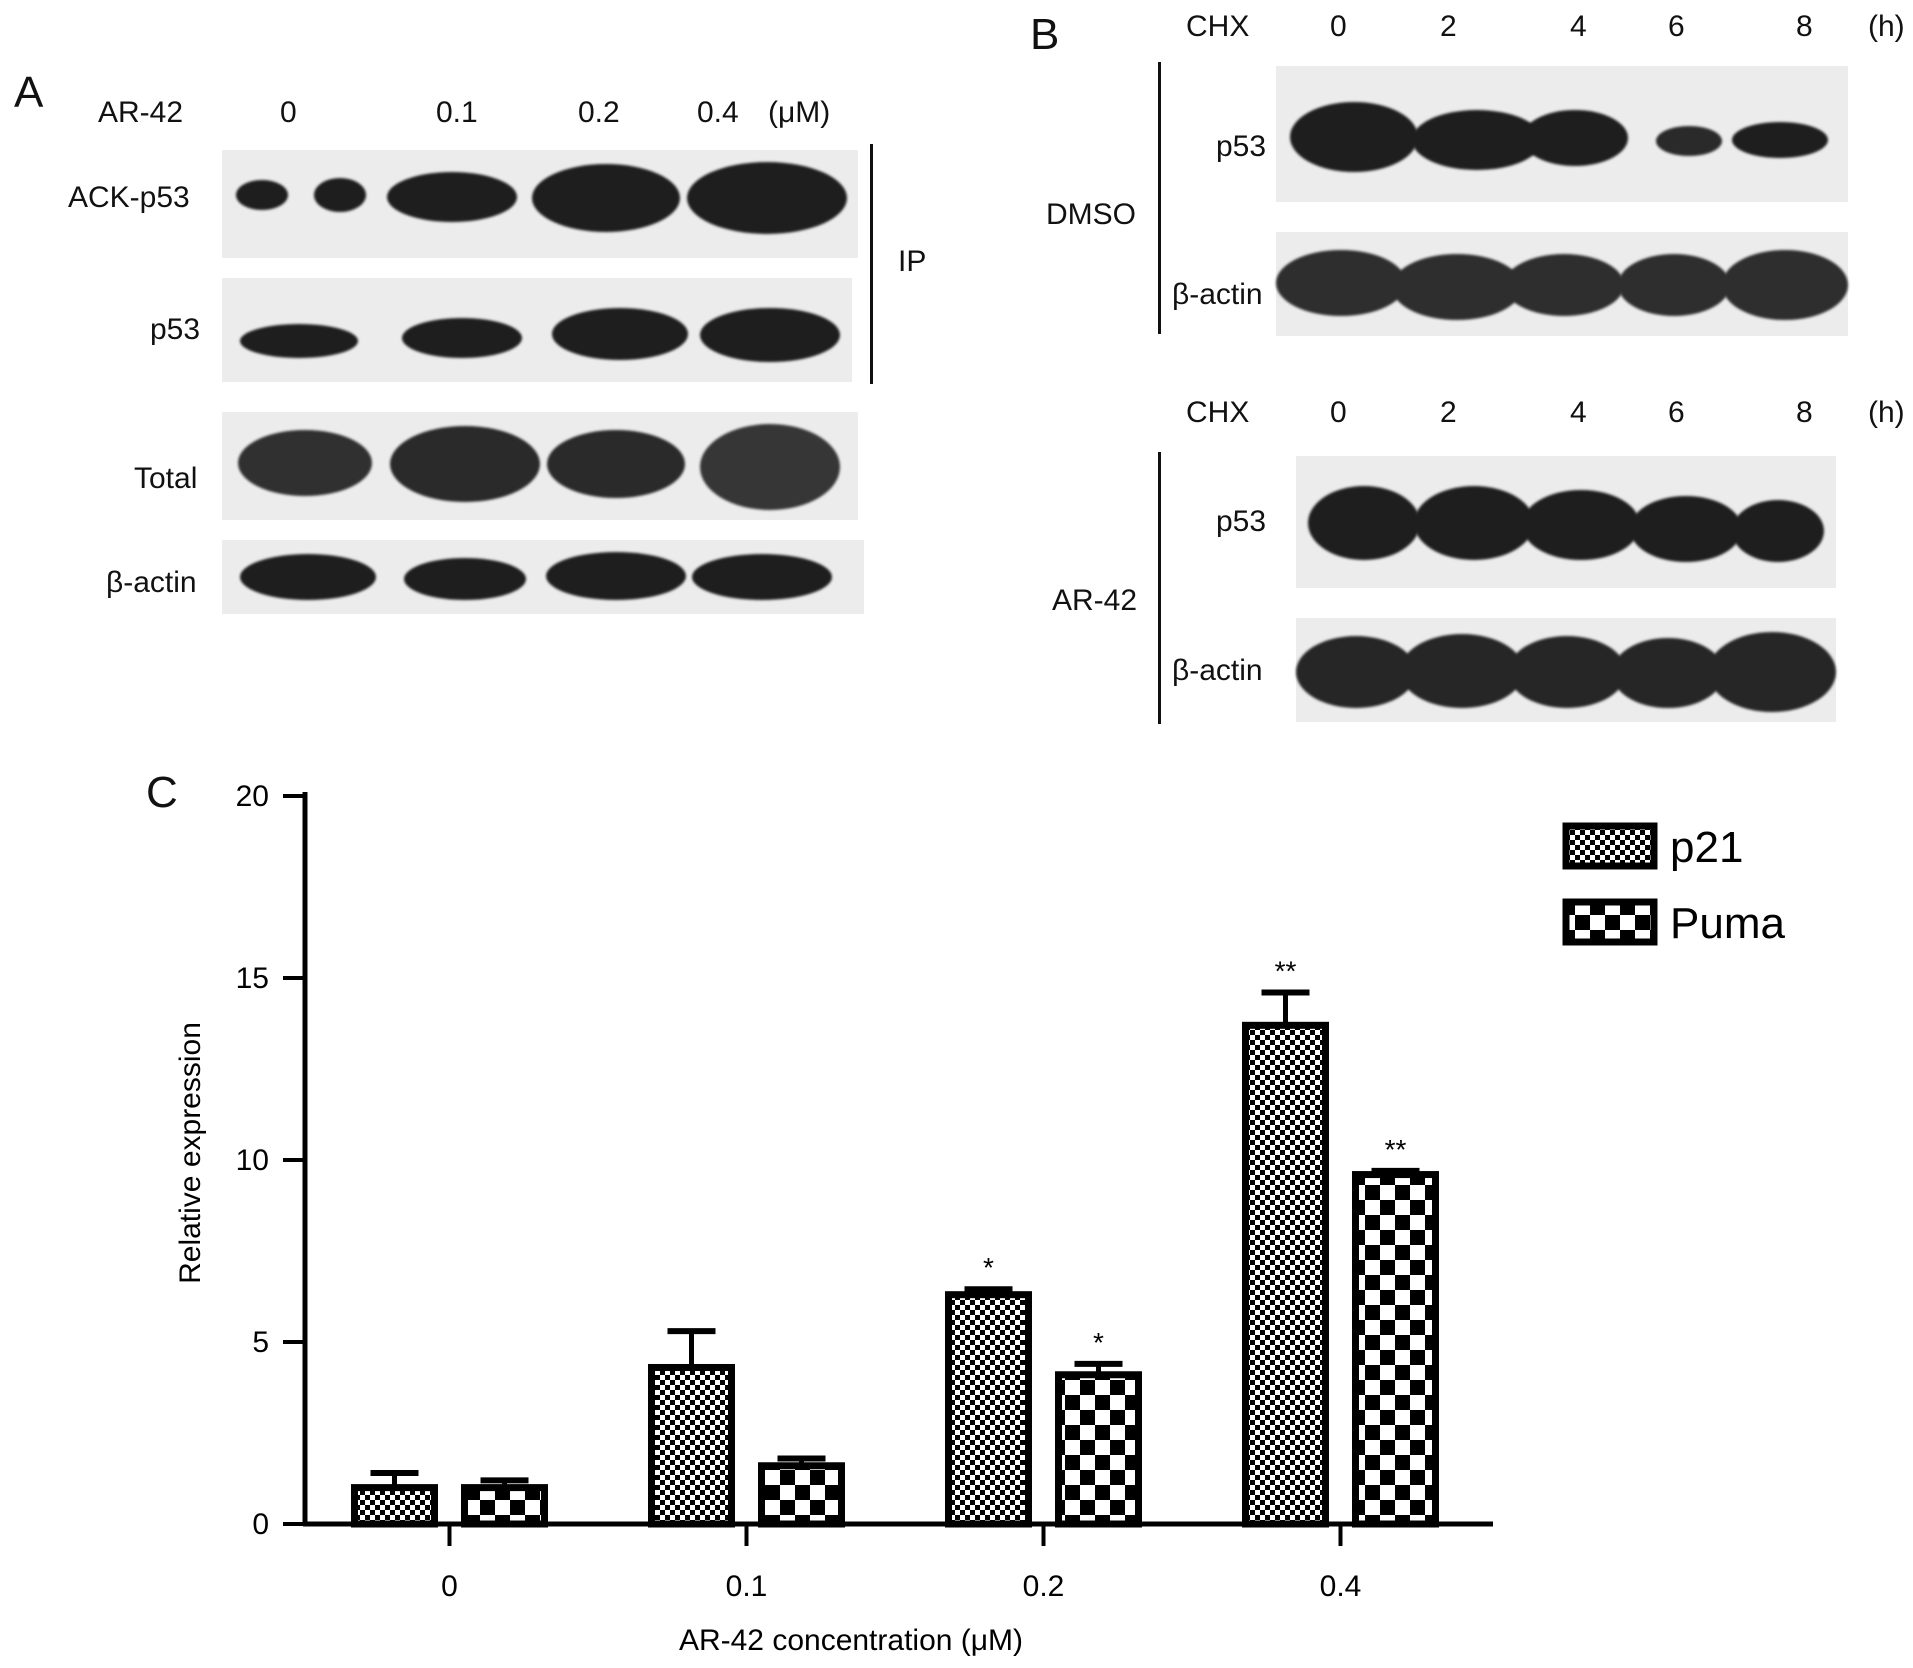 The image size is (1913, 1668). What do you see at coordinates (166, 478) in the screenshot?
I see `panel-a-row-label-total: Total` at bounding box center [166, 478].